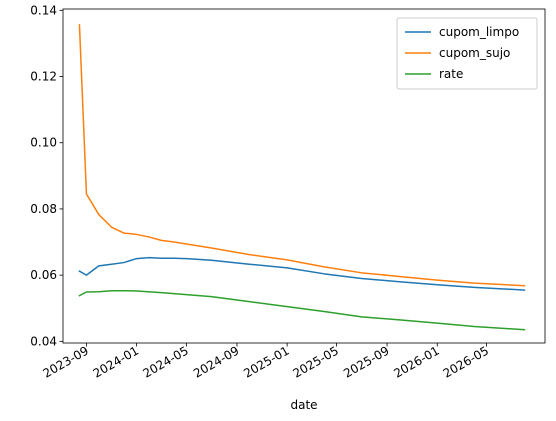 This screenshot has width=556, height=421. I want to click on legend-box, so click(467, 53).